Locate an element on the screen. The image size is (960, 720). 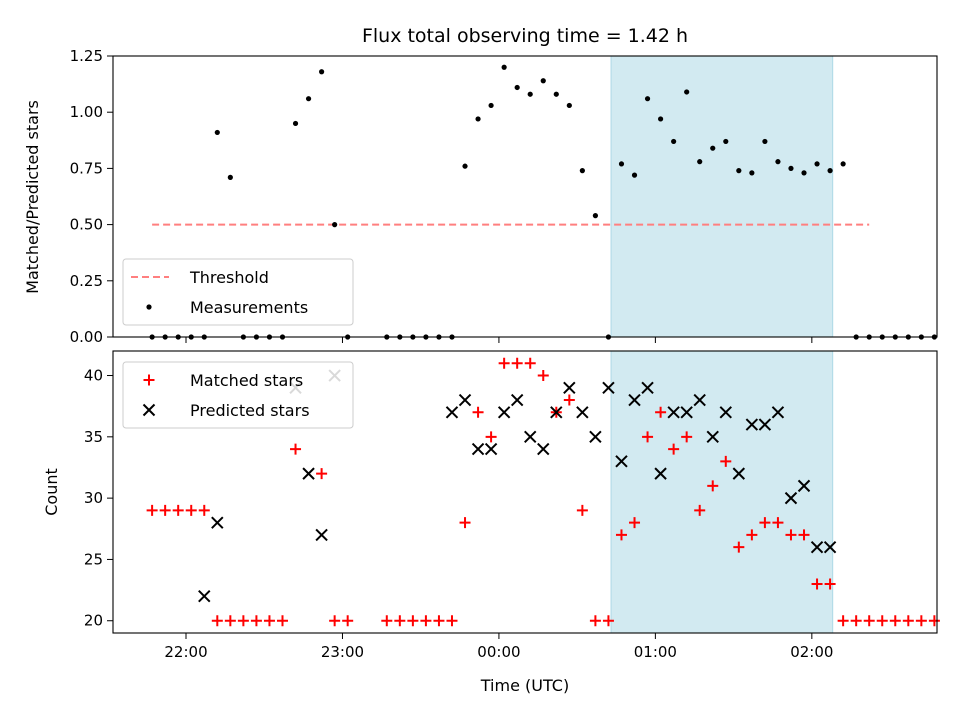
y-tick-label: 0.75 is located at coordinates (86, 168).